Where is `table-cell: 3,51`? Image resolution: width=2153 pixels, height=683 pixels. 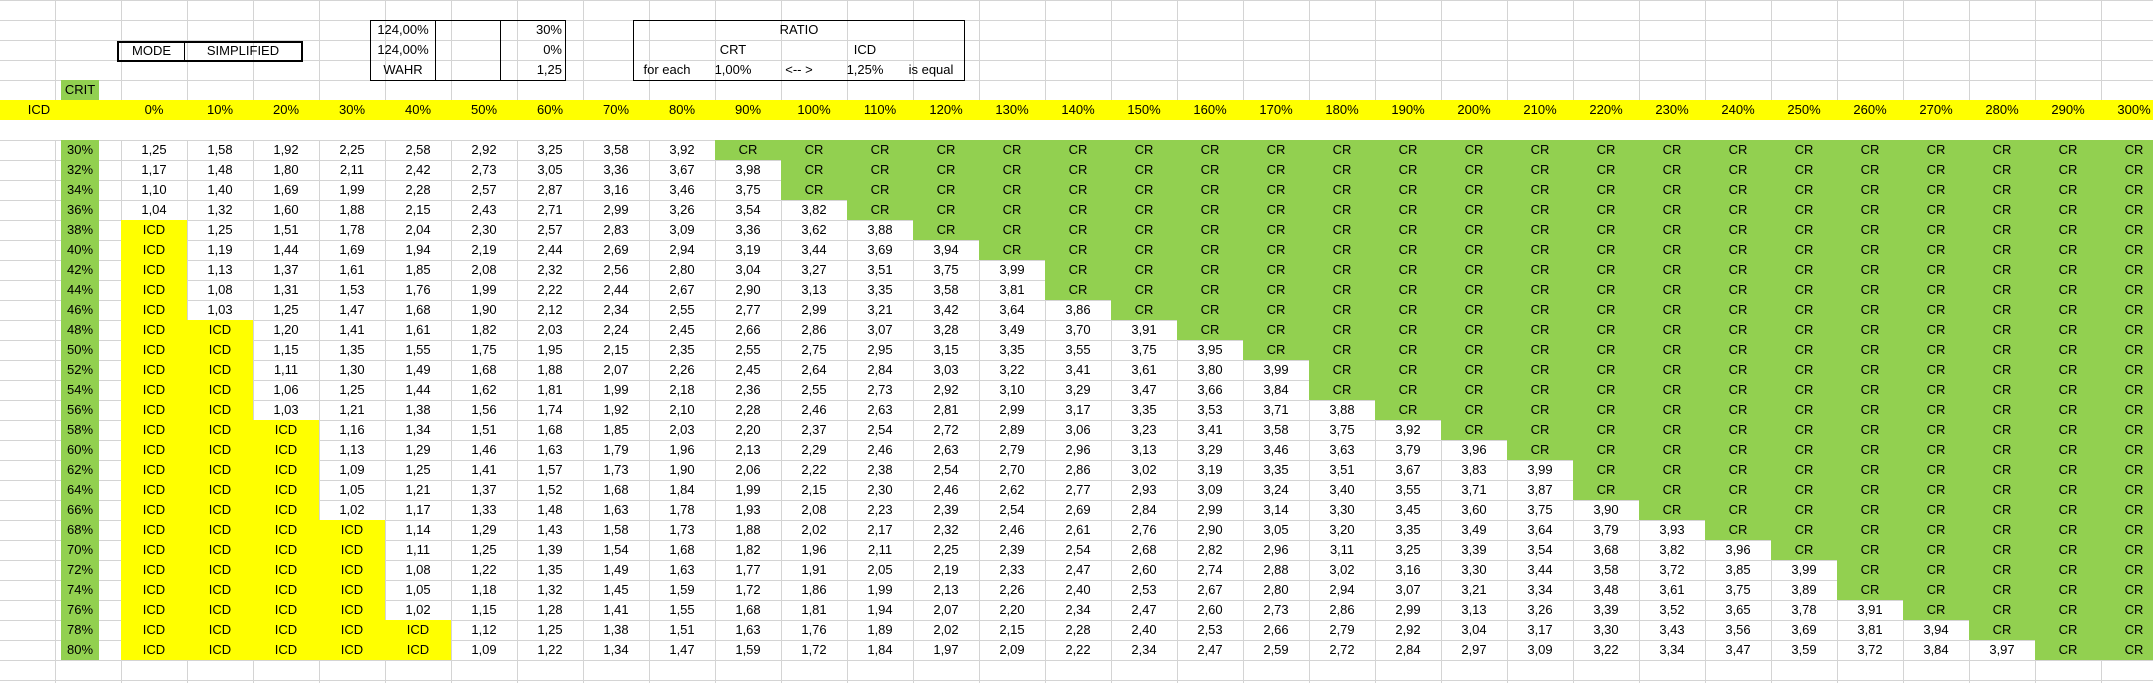
table-cell: 3,51 is located at coordinates (880, 269).